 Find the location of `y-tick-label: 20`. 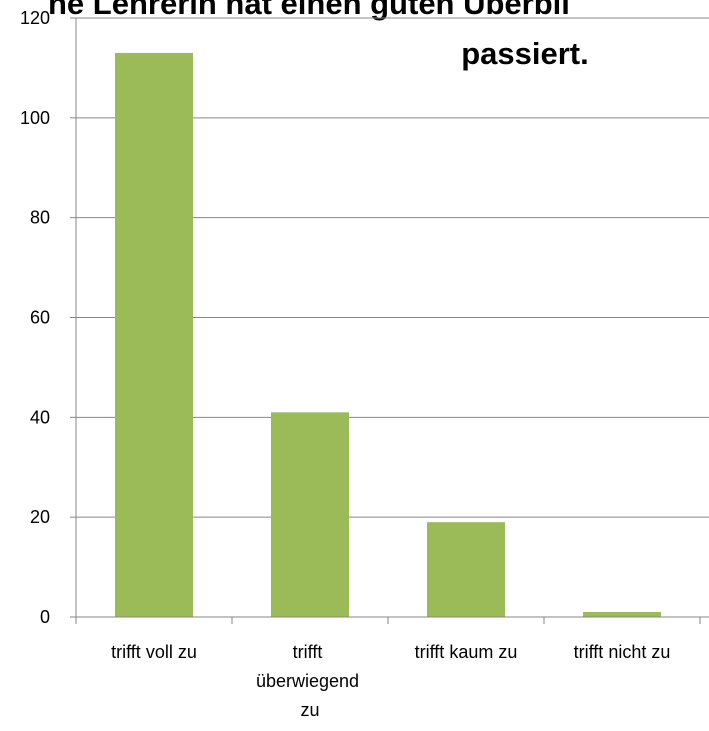

y-tick-label: 20 is located at coordinates (40, 517).